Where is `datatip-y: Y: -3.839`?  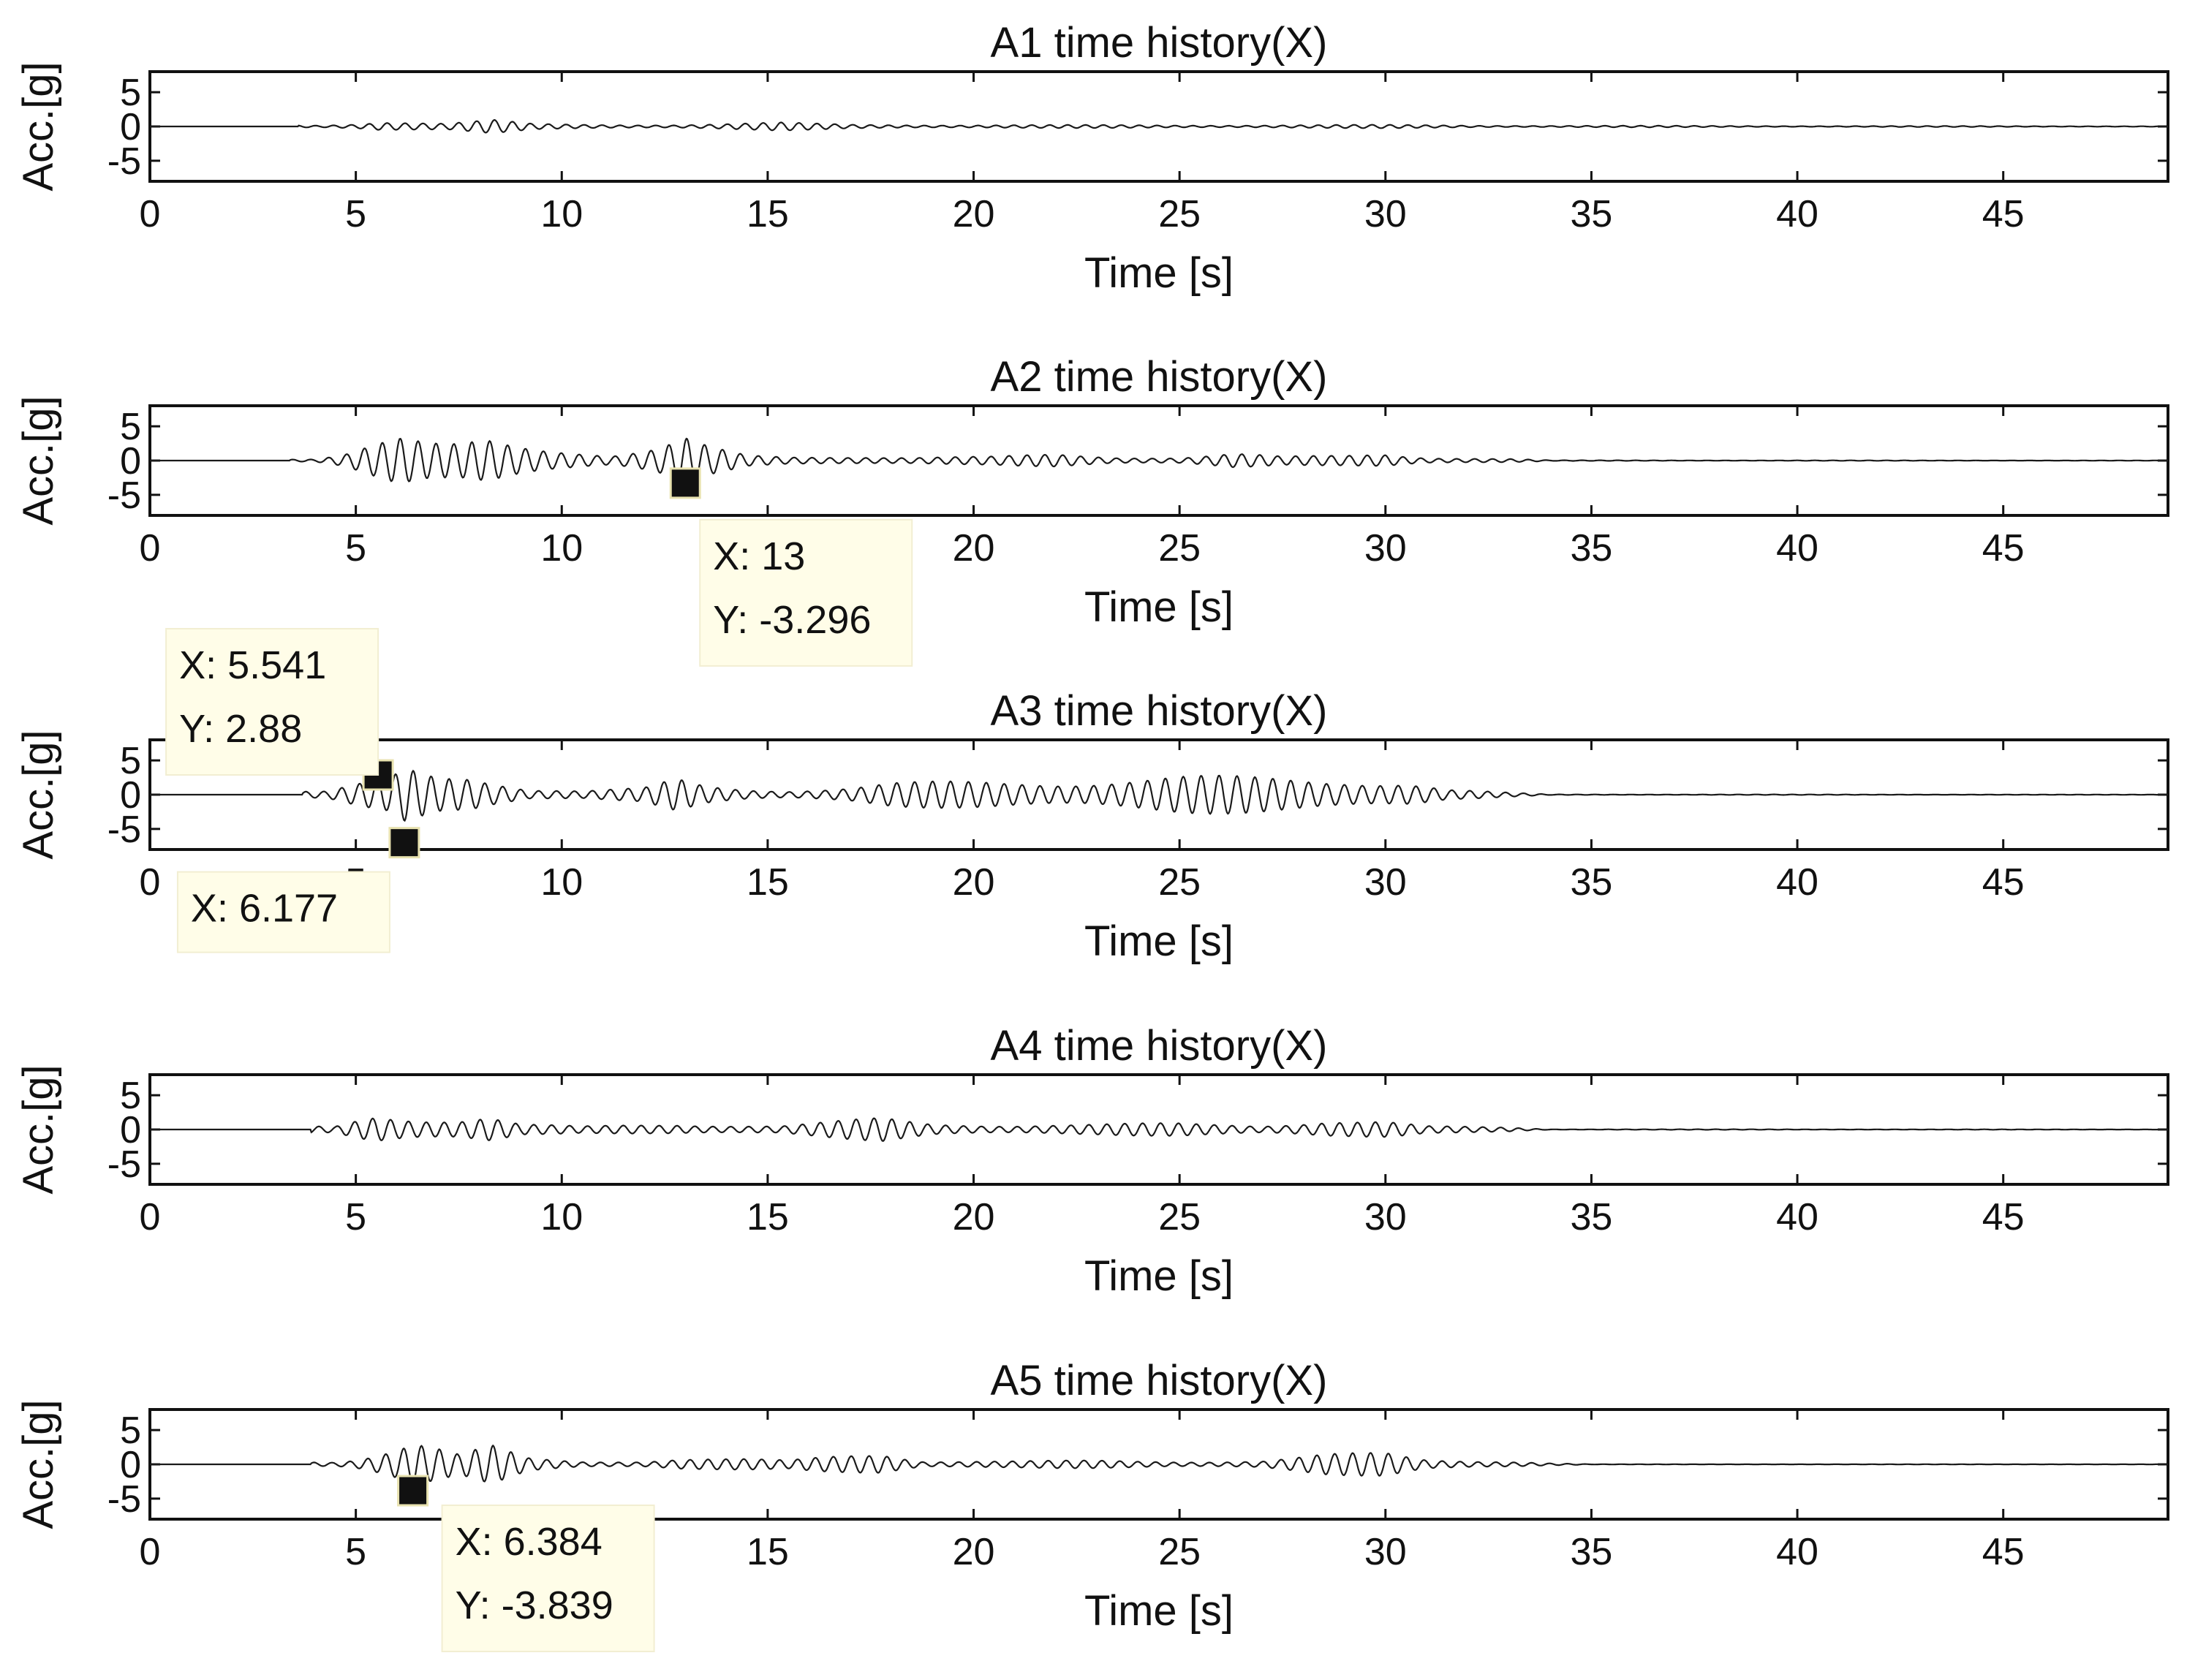 datatip-y: Y: -3.839 is located at coordinates (534, 1605).